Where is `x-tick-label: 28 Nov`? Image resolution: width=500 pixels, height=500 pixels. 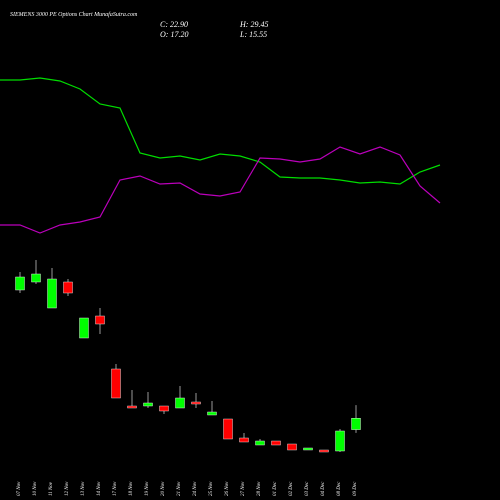 x-tick-label: 28 Nov is located at coordinates (259, 488).